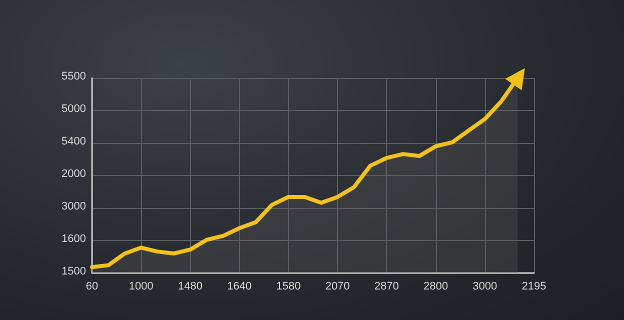  Describe the element at coordinates (337, 286) in the screenshot. I see `x-tick-label: 2070` at that location.